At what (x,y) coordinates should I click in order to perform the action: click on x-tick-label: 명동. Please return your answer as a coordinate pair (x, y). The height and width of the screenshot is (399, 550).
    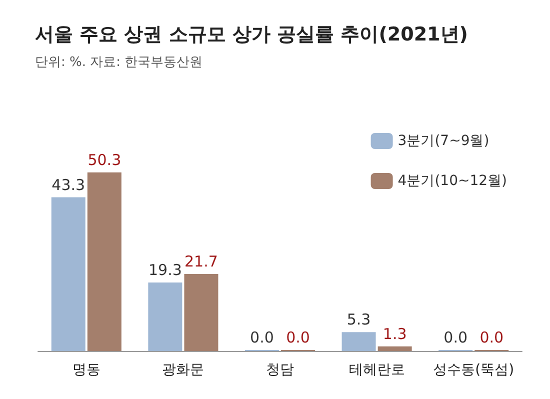
    Looking at the image, I should click on (86, 370).